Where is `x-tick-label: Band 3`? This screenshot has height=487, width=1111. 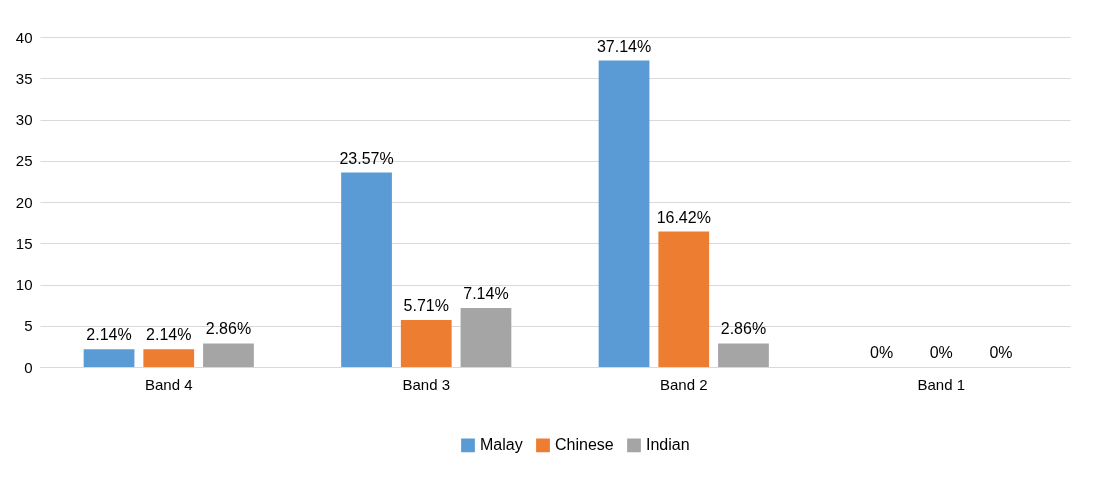 x-tick-label: Band 3 is located at coordinates (426, 384).